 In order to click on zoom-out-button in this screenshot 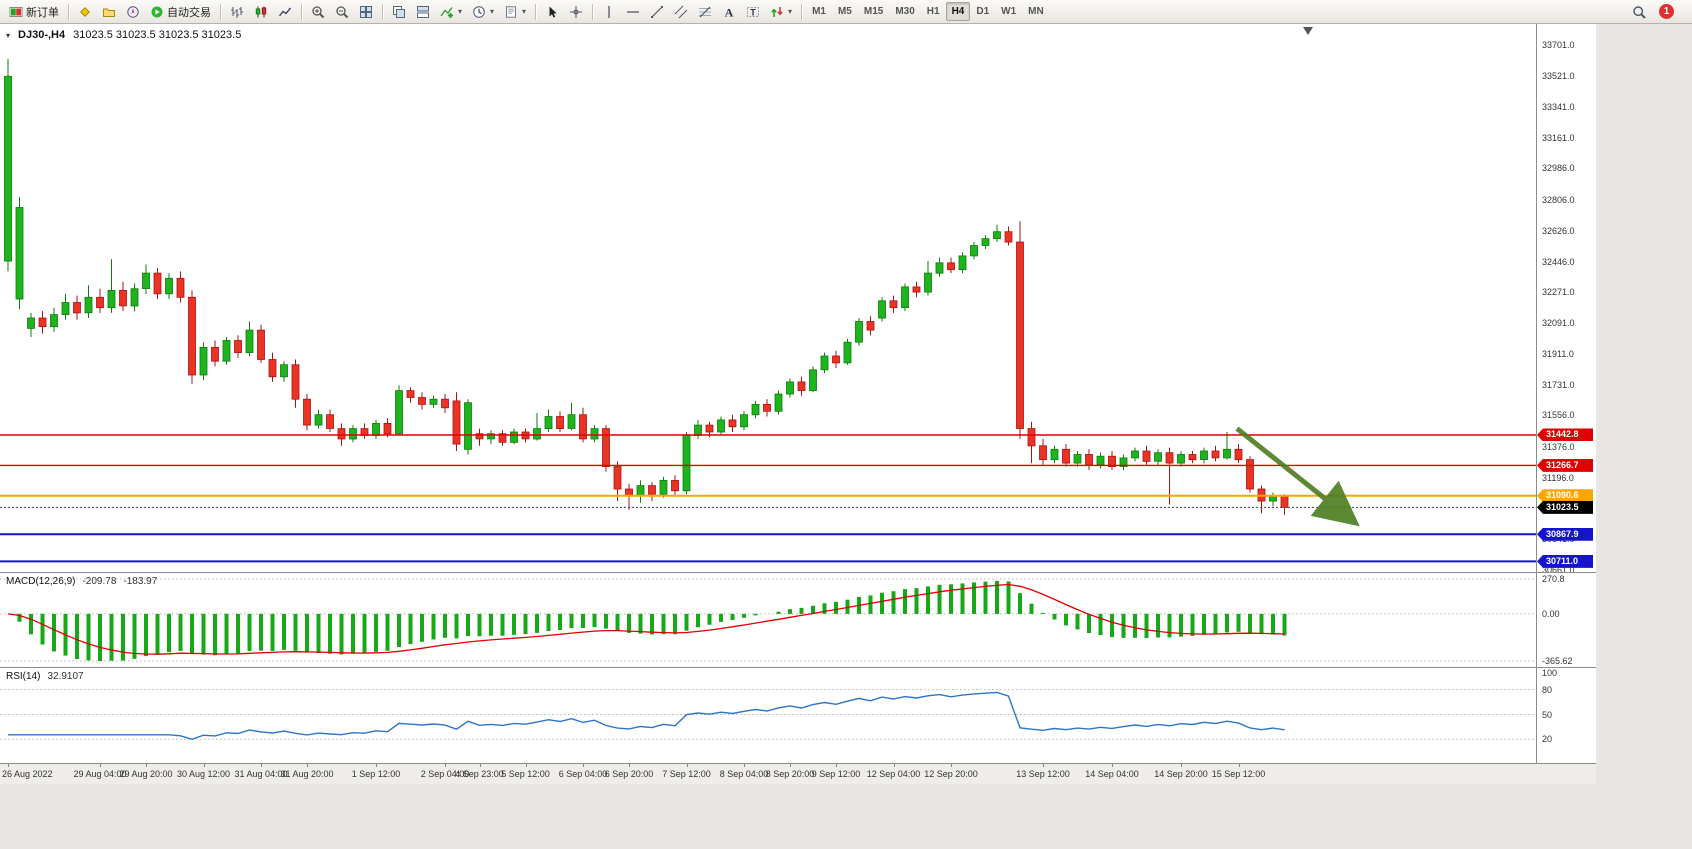, I will do `click(342, 12)`.